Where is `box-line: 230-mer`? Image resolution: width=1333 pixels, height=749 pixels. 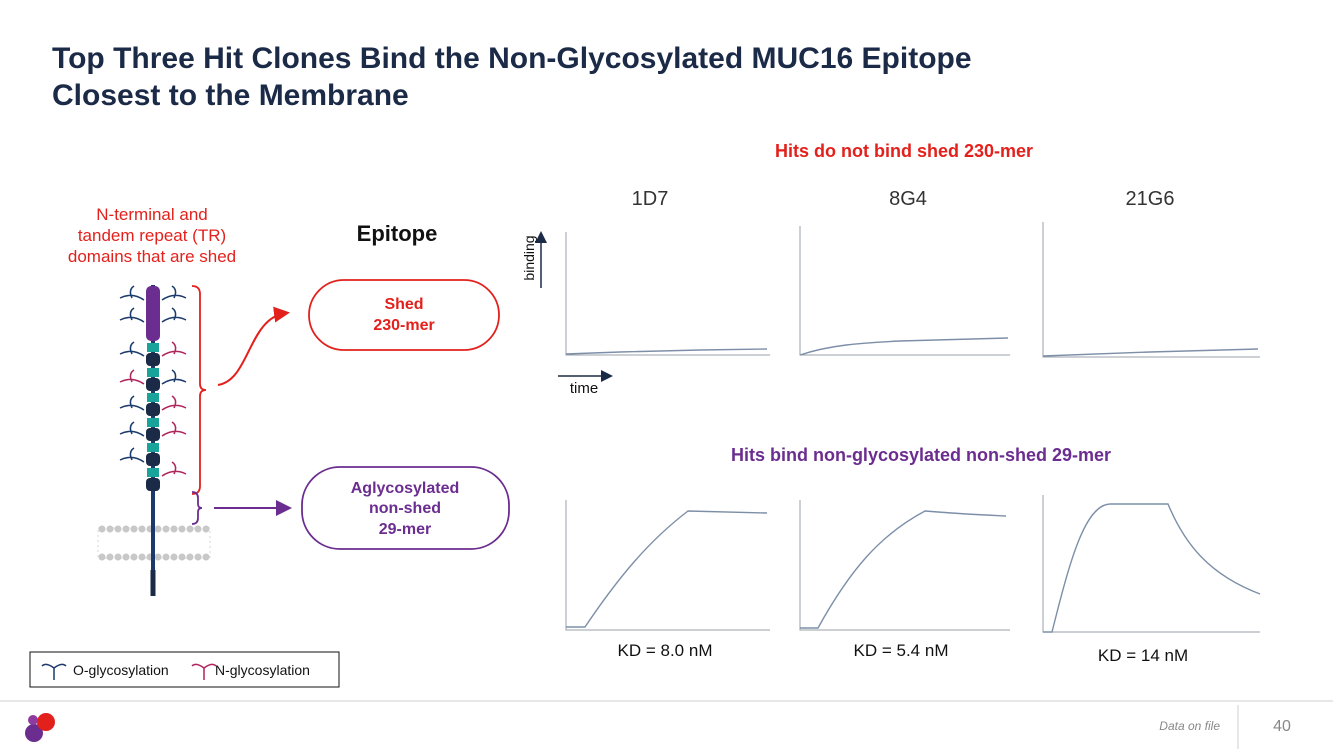 box-line: 230-mer is located at coordinates (403, 325).